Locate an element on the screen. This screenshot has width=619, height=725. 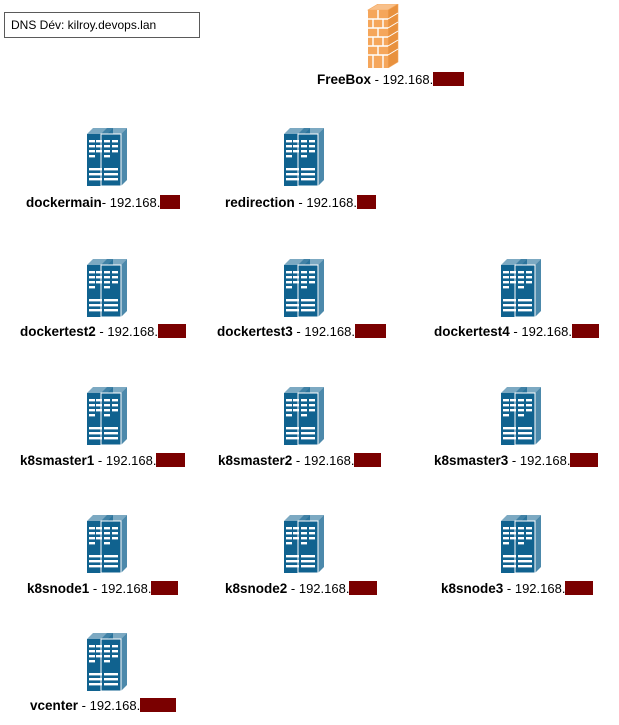
server-label-dockertest2: dockertest2 - 192.168. is located at coordinates (103, 332).